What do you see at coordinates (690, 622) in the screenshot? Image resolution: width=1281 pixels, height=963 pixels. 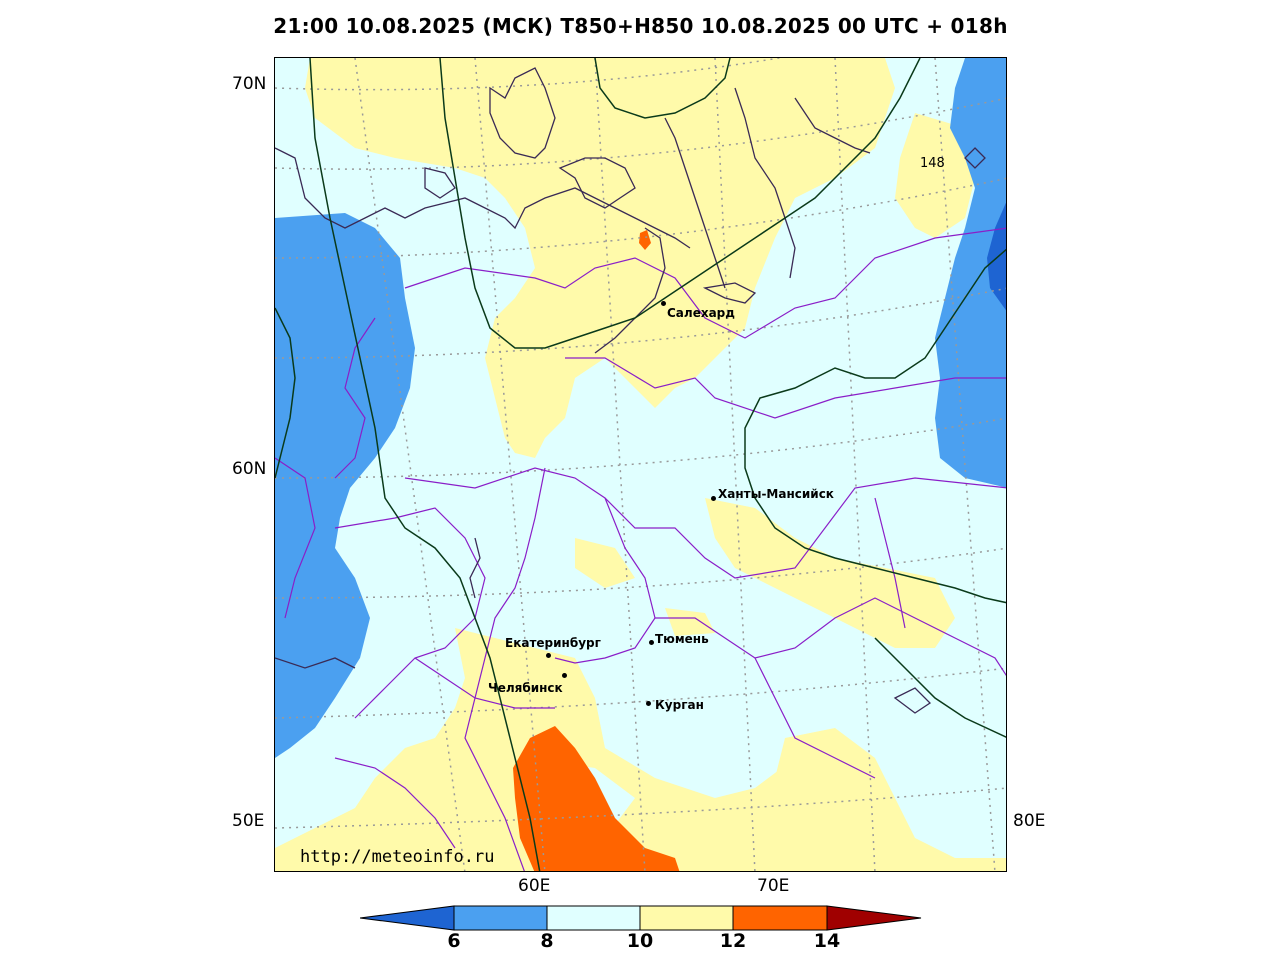 I see `yellow-region-spot` at bounding box center [690, 622].